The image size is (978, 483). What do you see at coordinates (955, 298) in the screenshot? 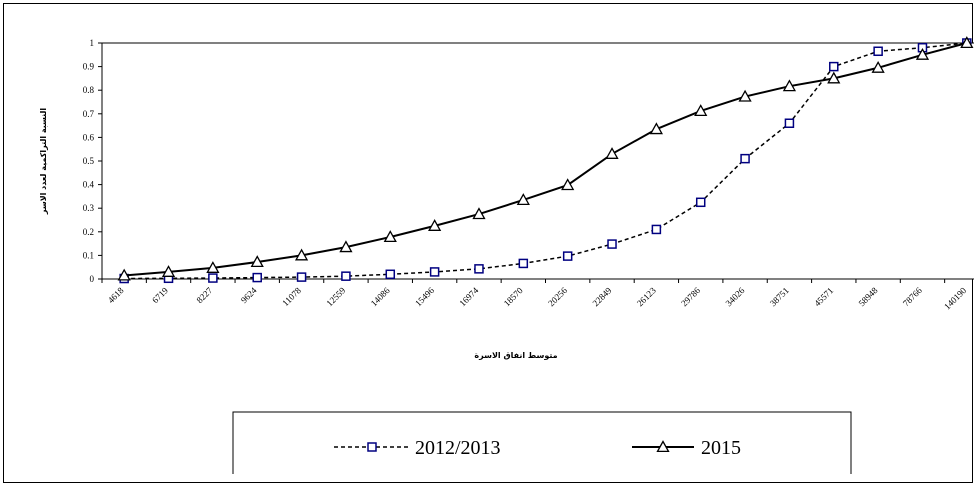
I see `x-tick-label: 140190` at bounding box center [955, 298].